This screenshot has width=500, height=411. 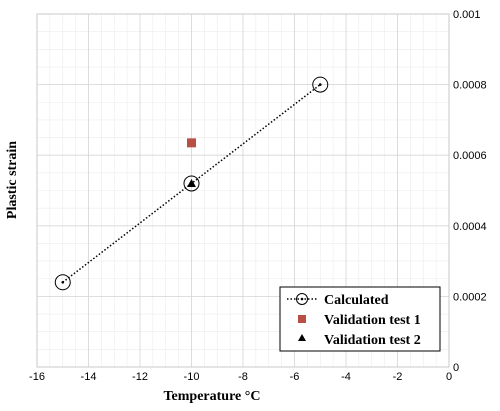 I want to click on data-point-square, so click(x=191, y=143).